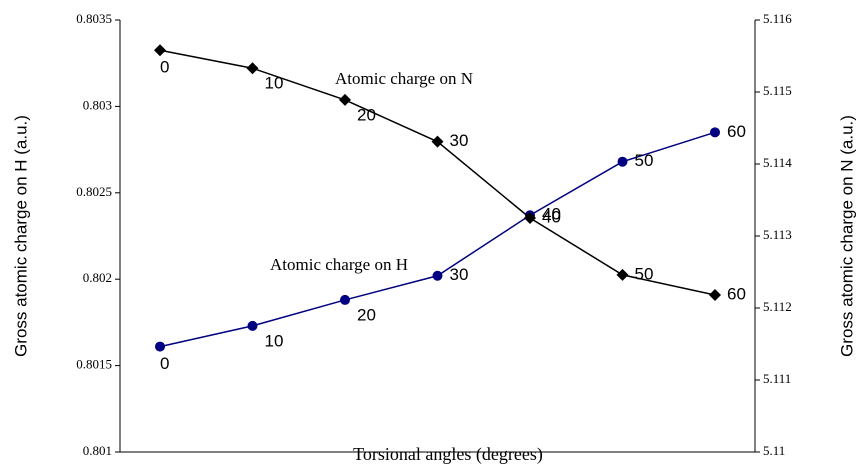  I want to click on y2-tick-label: 5.116, so click(777, 18).